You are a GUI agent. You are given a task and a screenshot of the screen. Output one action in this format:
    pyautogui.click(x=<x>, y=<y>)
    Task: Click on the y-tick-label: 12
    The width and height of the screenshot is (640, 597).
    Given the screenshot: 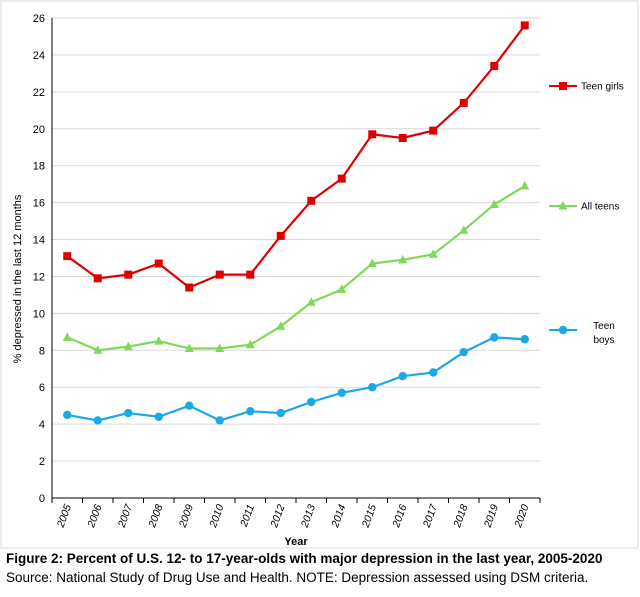 What is the action you would take?
    pyautogui.click(x=39, y=277)
    